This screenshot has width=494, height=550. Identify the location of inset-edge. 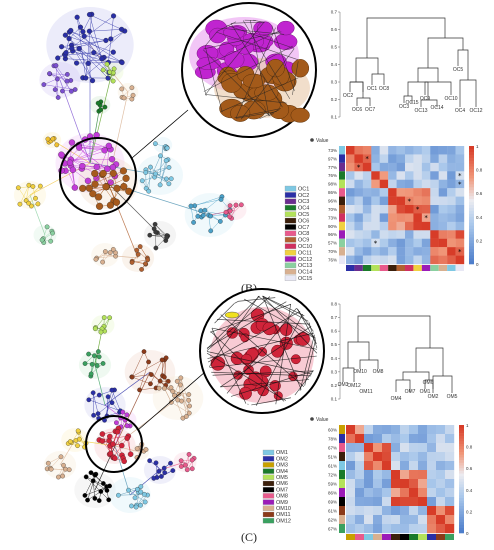
(295, 78).